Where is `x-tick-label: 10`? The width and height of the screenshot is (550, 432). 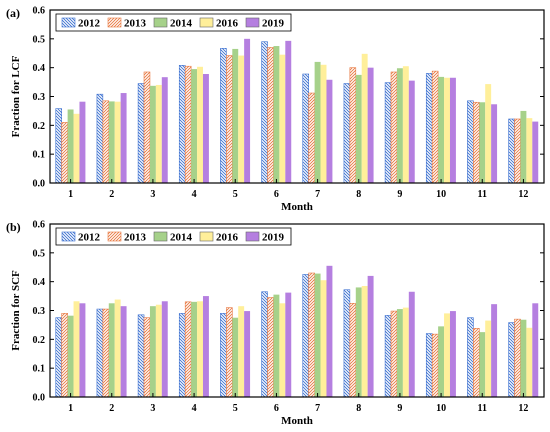 x-tick-label: 10 is located at coordinates (441, 408).